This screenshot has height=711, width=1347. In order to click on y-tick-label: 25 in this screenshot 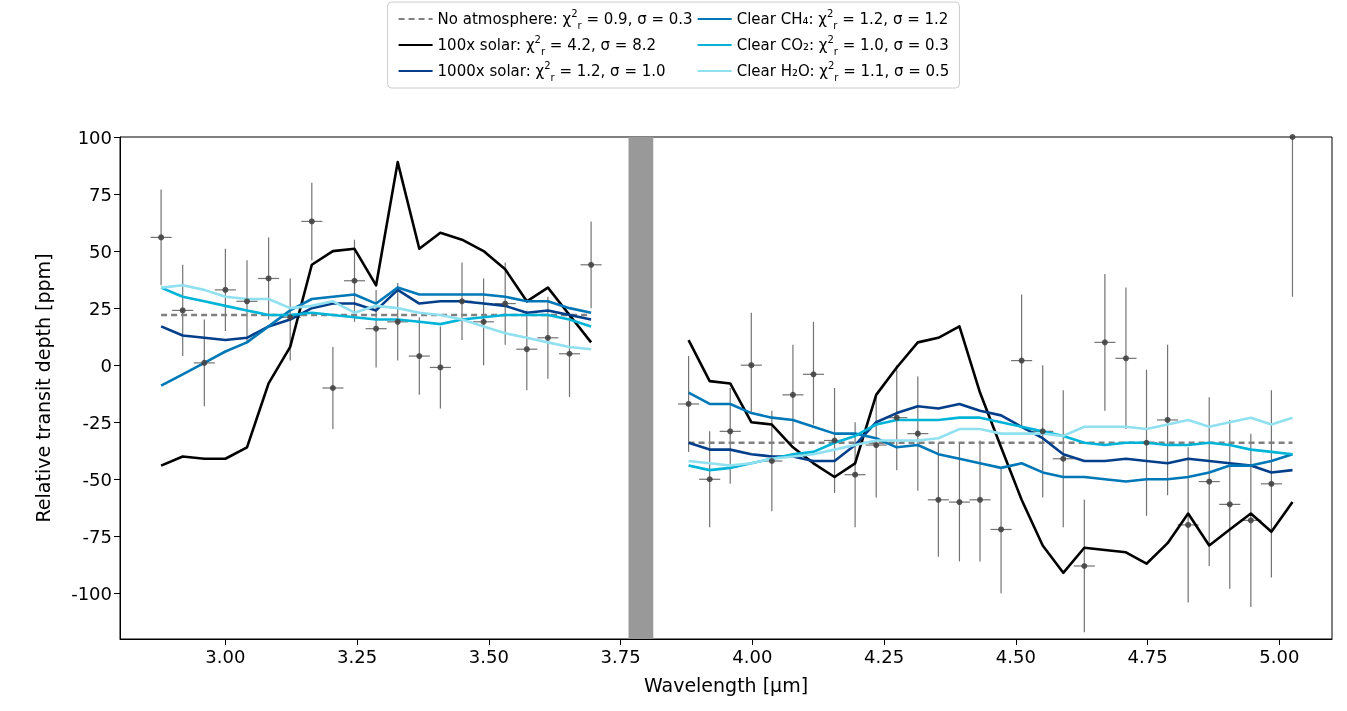, I will do `click(100, 308)`.